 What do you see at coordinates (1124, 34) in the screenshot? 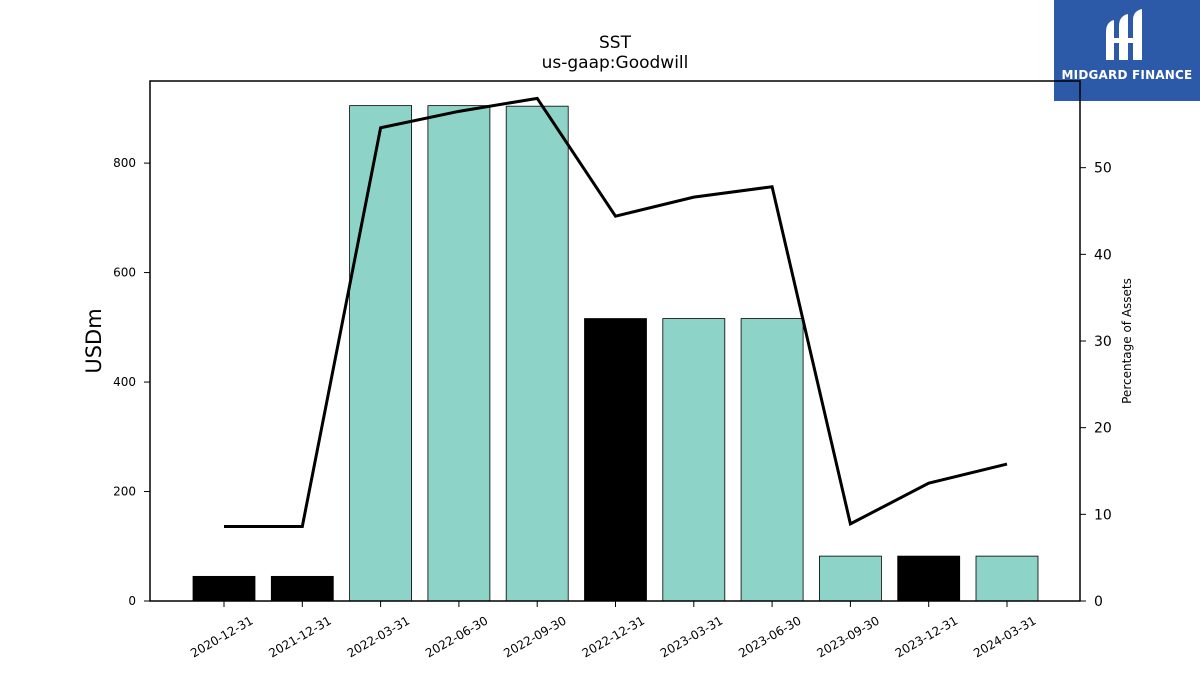
I see `midgard-m-logo-icon` at bounding box center [1124, 34].